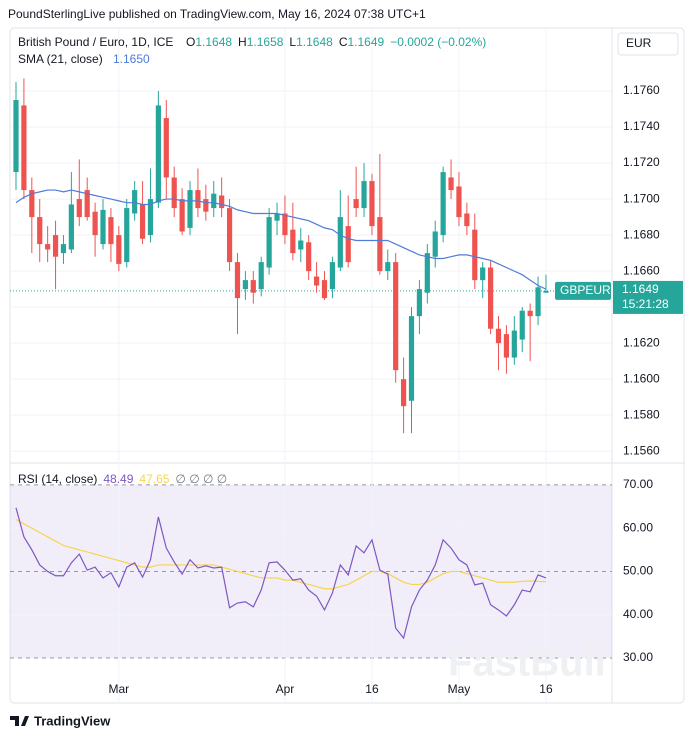 The image size is (694, 744). I want to click on y-tick-label: 1.1600, so click(641, 378).